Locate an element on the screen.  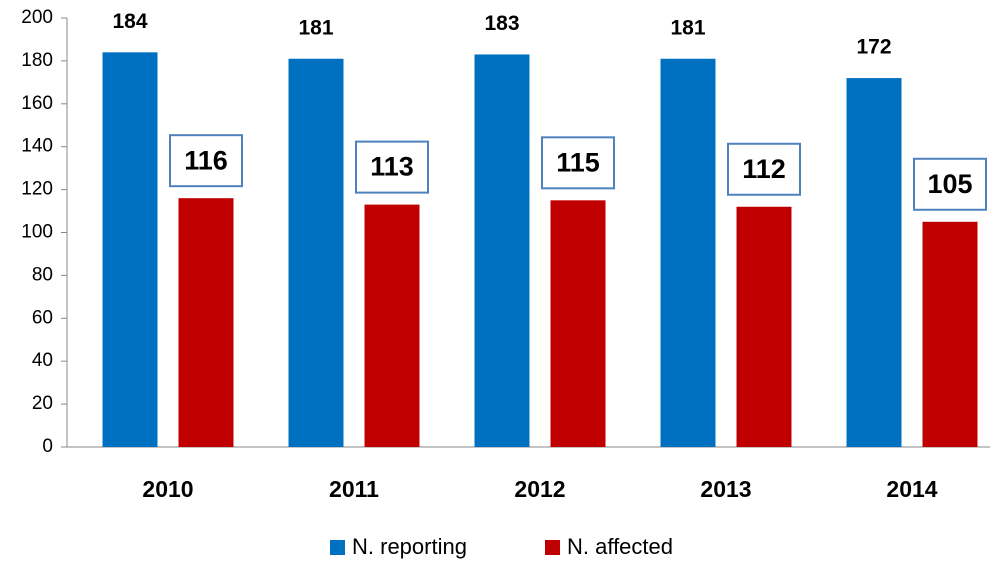
x-tick-label: 2013 is located at coordinates (725, 489).